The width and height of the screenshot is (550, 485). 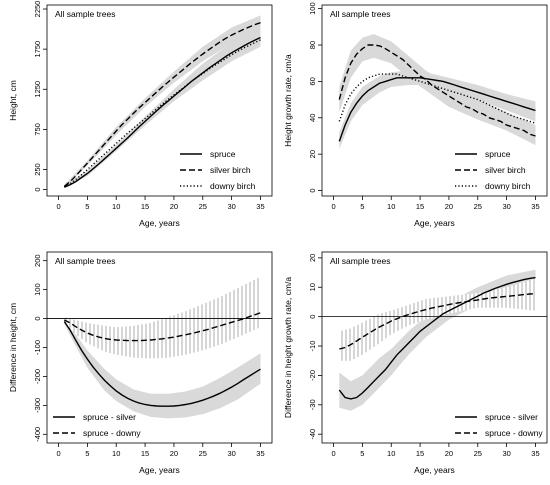 What do you see at coordinates (37, 405) in the screenshot?
I see `y-tick-label: -300` at bounding box center [37, 405].